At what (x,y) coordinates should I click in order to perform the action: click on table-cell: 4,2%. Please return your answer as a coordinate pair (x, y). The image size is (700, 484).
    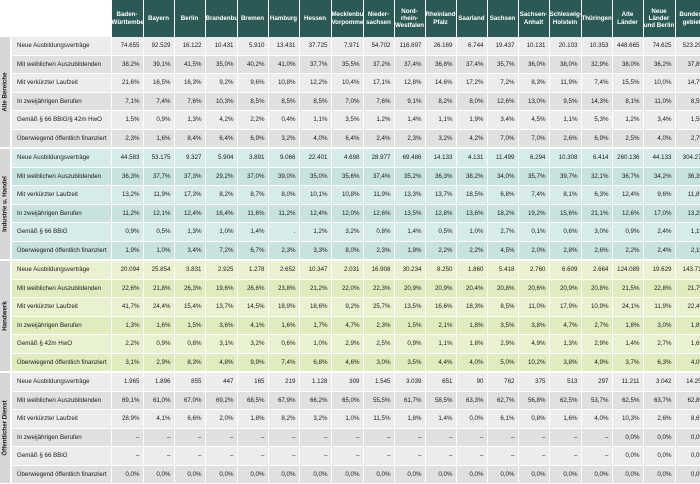
    Looking at the image, I should click on (220, 120).